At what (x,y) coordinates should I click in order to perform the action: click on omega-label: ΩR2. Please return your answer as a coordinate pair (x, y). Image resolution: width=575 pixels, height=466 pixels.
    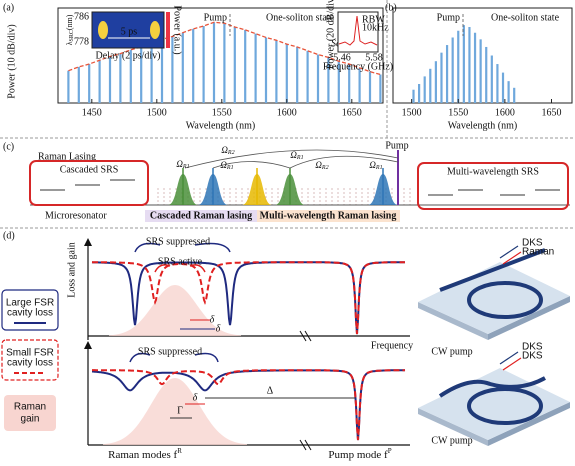
    Looking at the image, I should click on (321, 165).